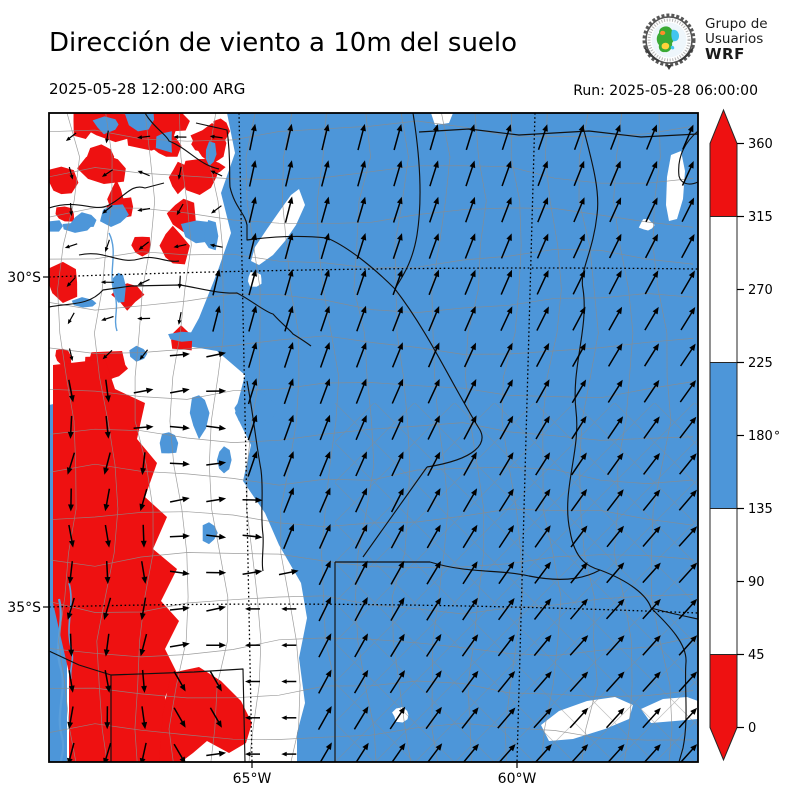 The height and width of the screenshot is (800, 800). I want to click on lon-label-65w: 65°W, so click(252, 779).